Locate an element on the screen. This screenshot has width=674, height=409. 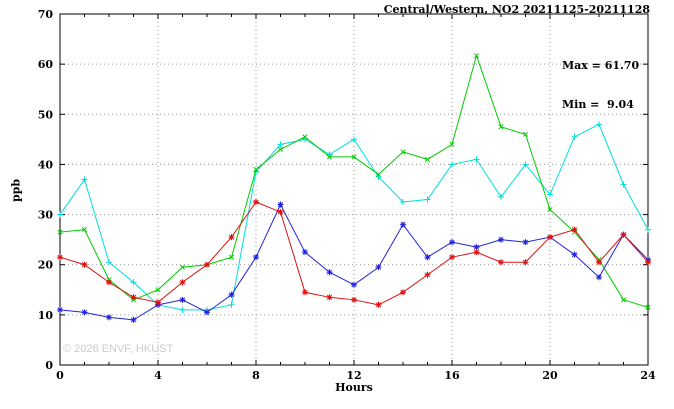
y-tick-label: 60 is located at coordinates (46, 64).